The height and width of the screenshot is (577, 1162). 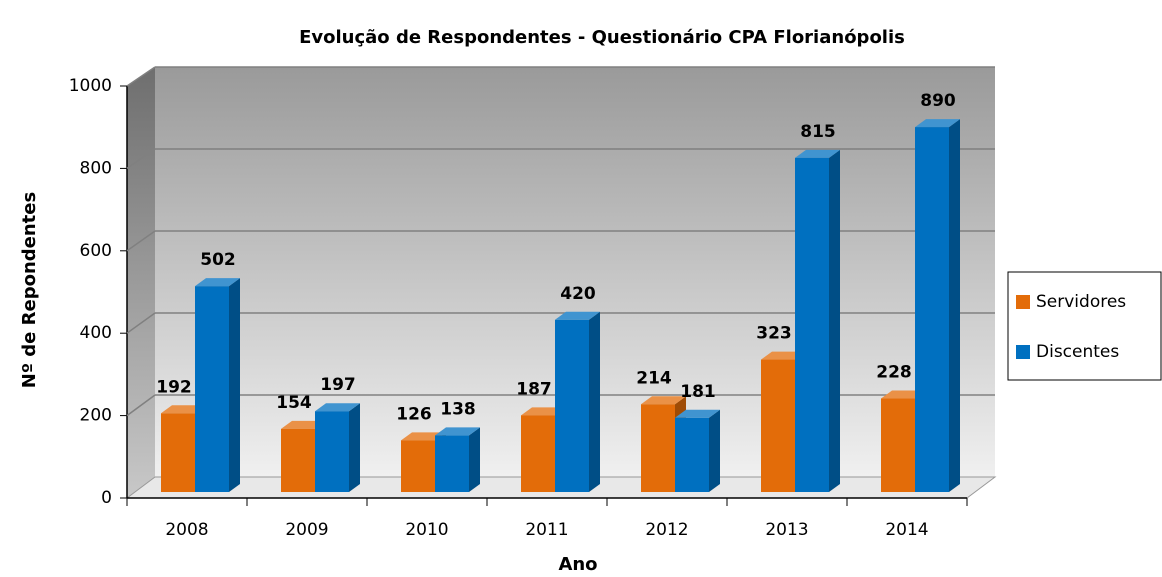 What do you see at coordinates (96, 168) in the screenshot?
I see `y-tick-label: 800` at bounding box center [96, 168].